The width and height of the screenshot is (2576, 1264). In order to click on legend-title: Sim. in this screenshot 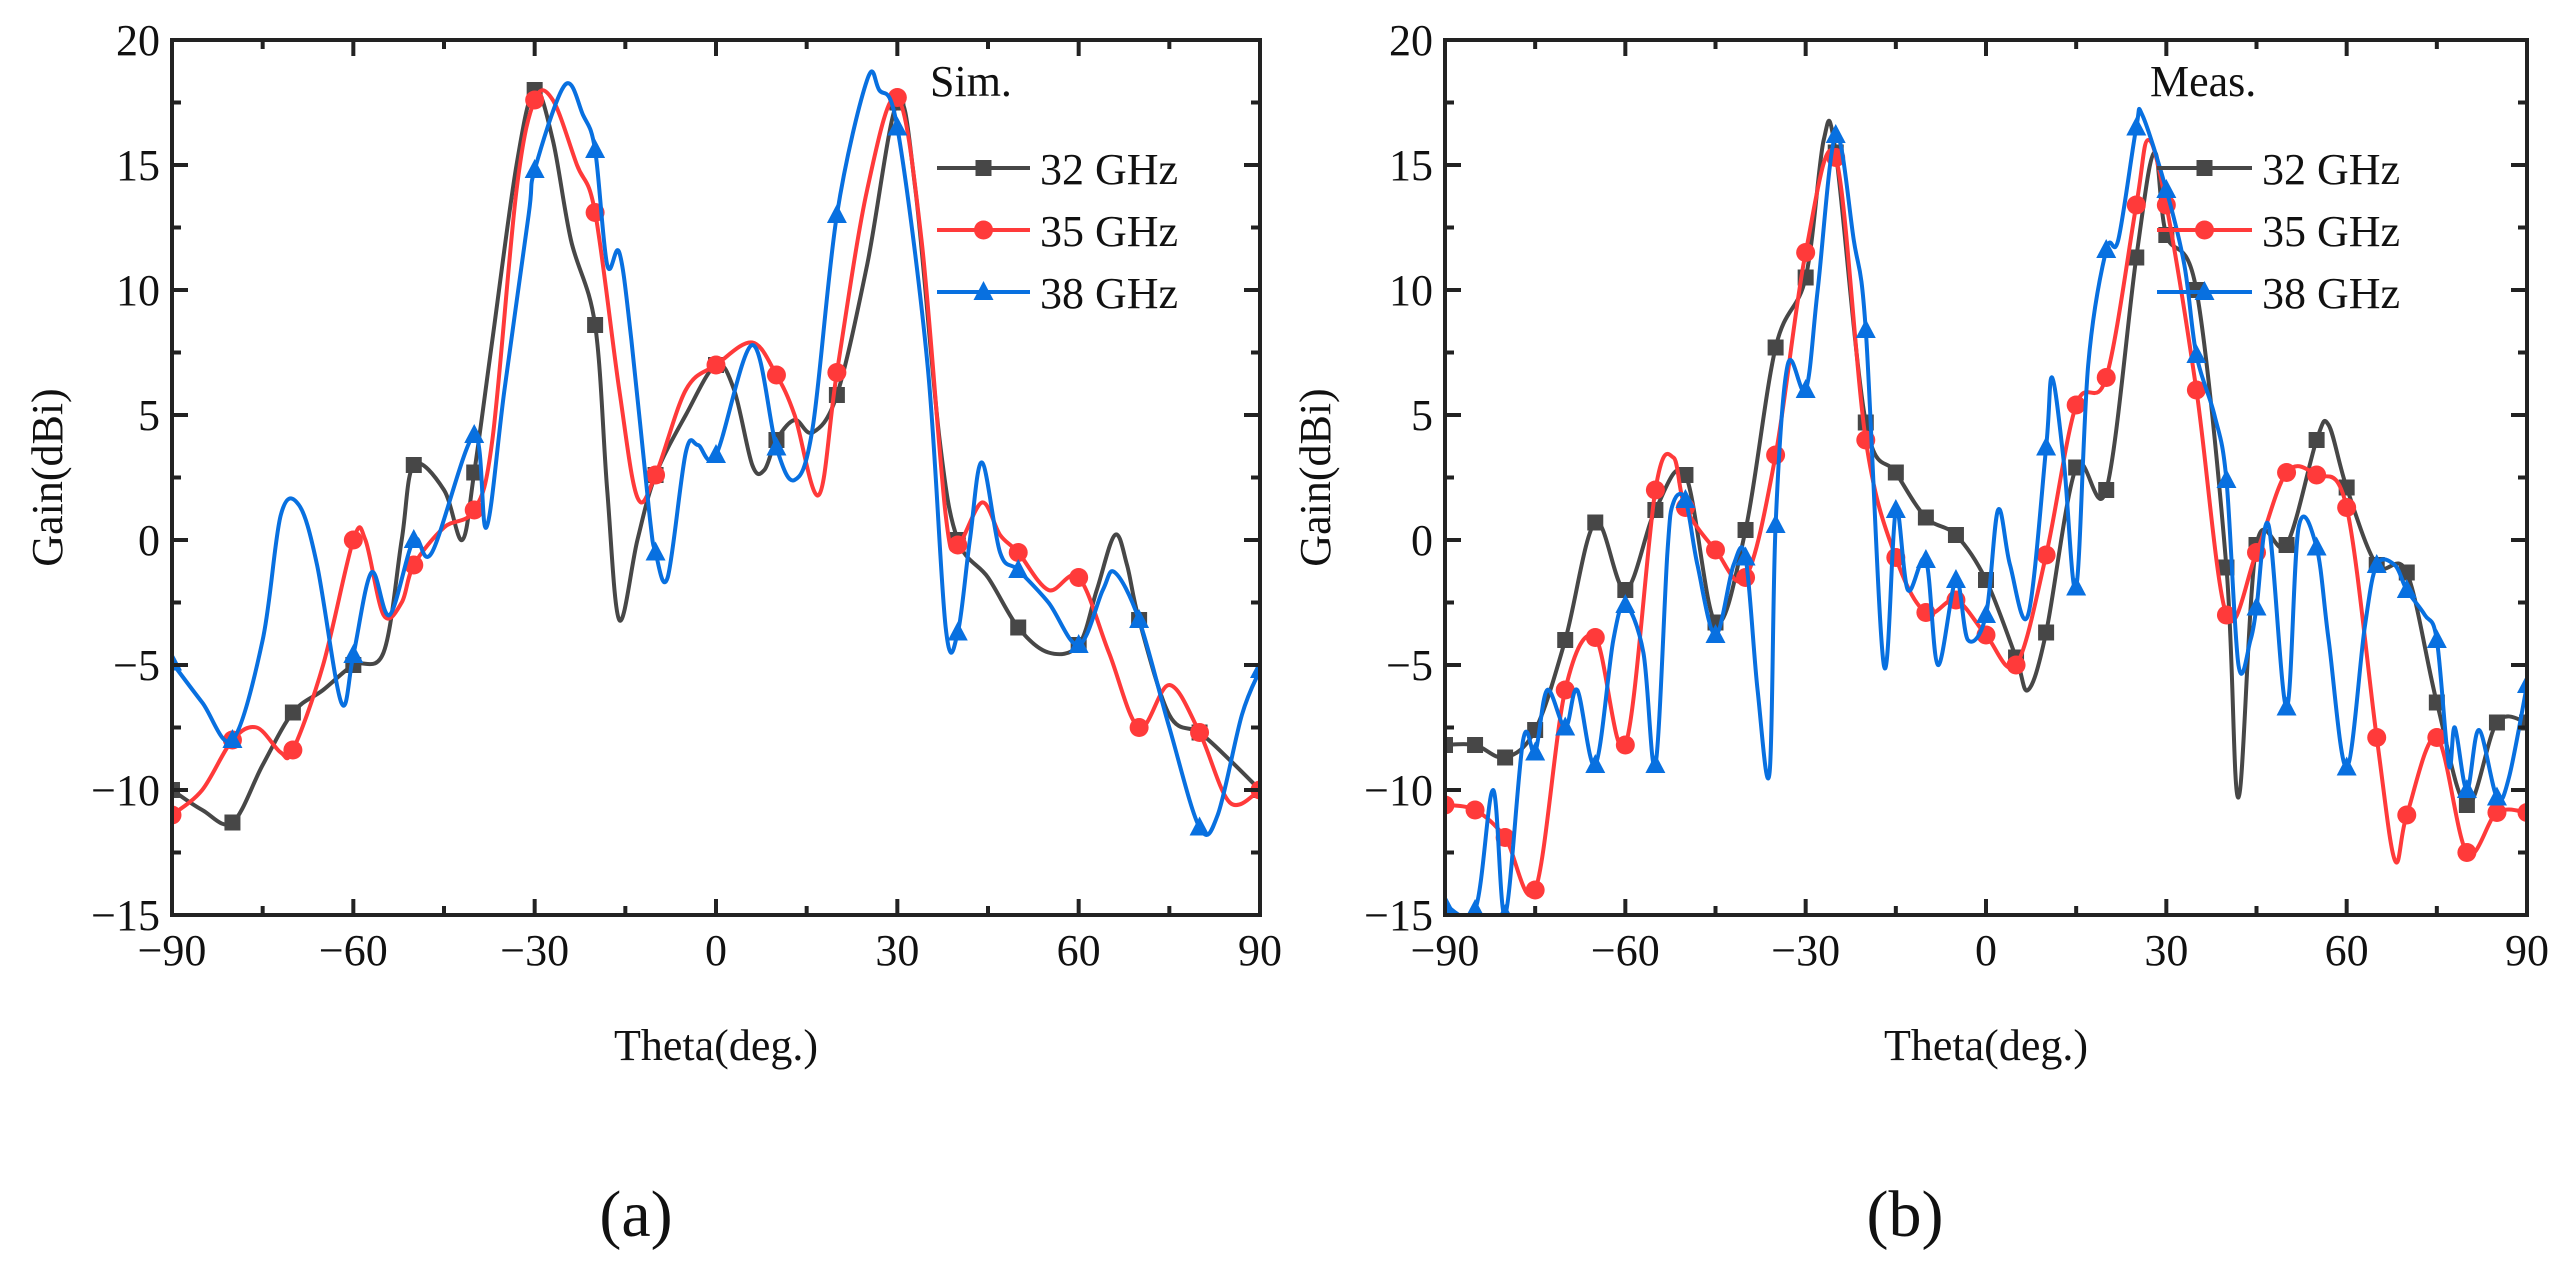, I will do `click(971, 81)`.